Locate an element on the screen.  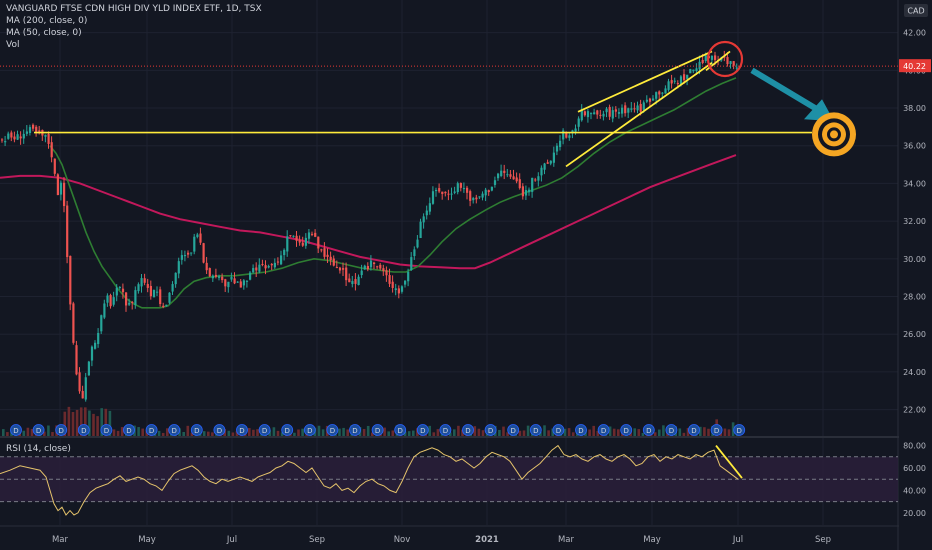
rsi-tick-label: 80.00 is located at coordinates (914, 446).